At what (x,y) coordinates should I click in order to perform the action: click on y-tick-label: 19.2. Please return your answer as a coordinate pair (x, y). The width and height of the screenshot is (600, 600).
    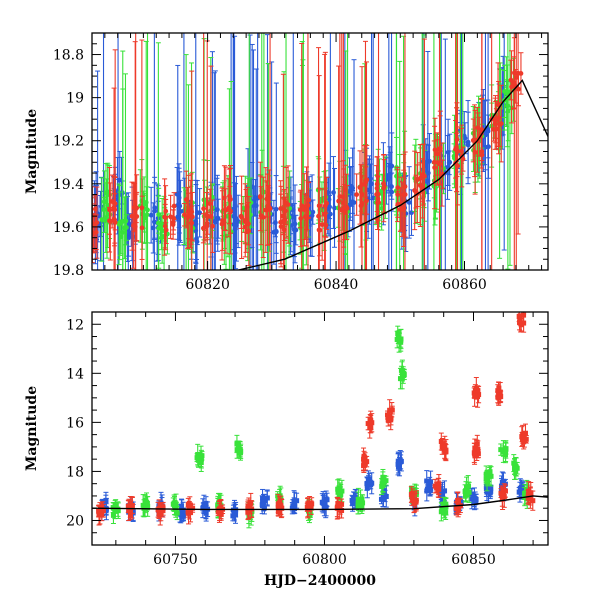
    Looking at the image, I should click on (68, 142).